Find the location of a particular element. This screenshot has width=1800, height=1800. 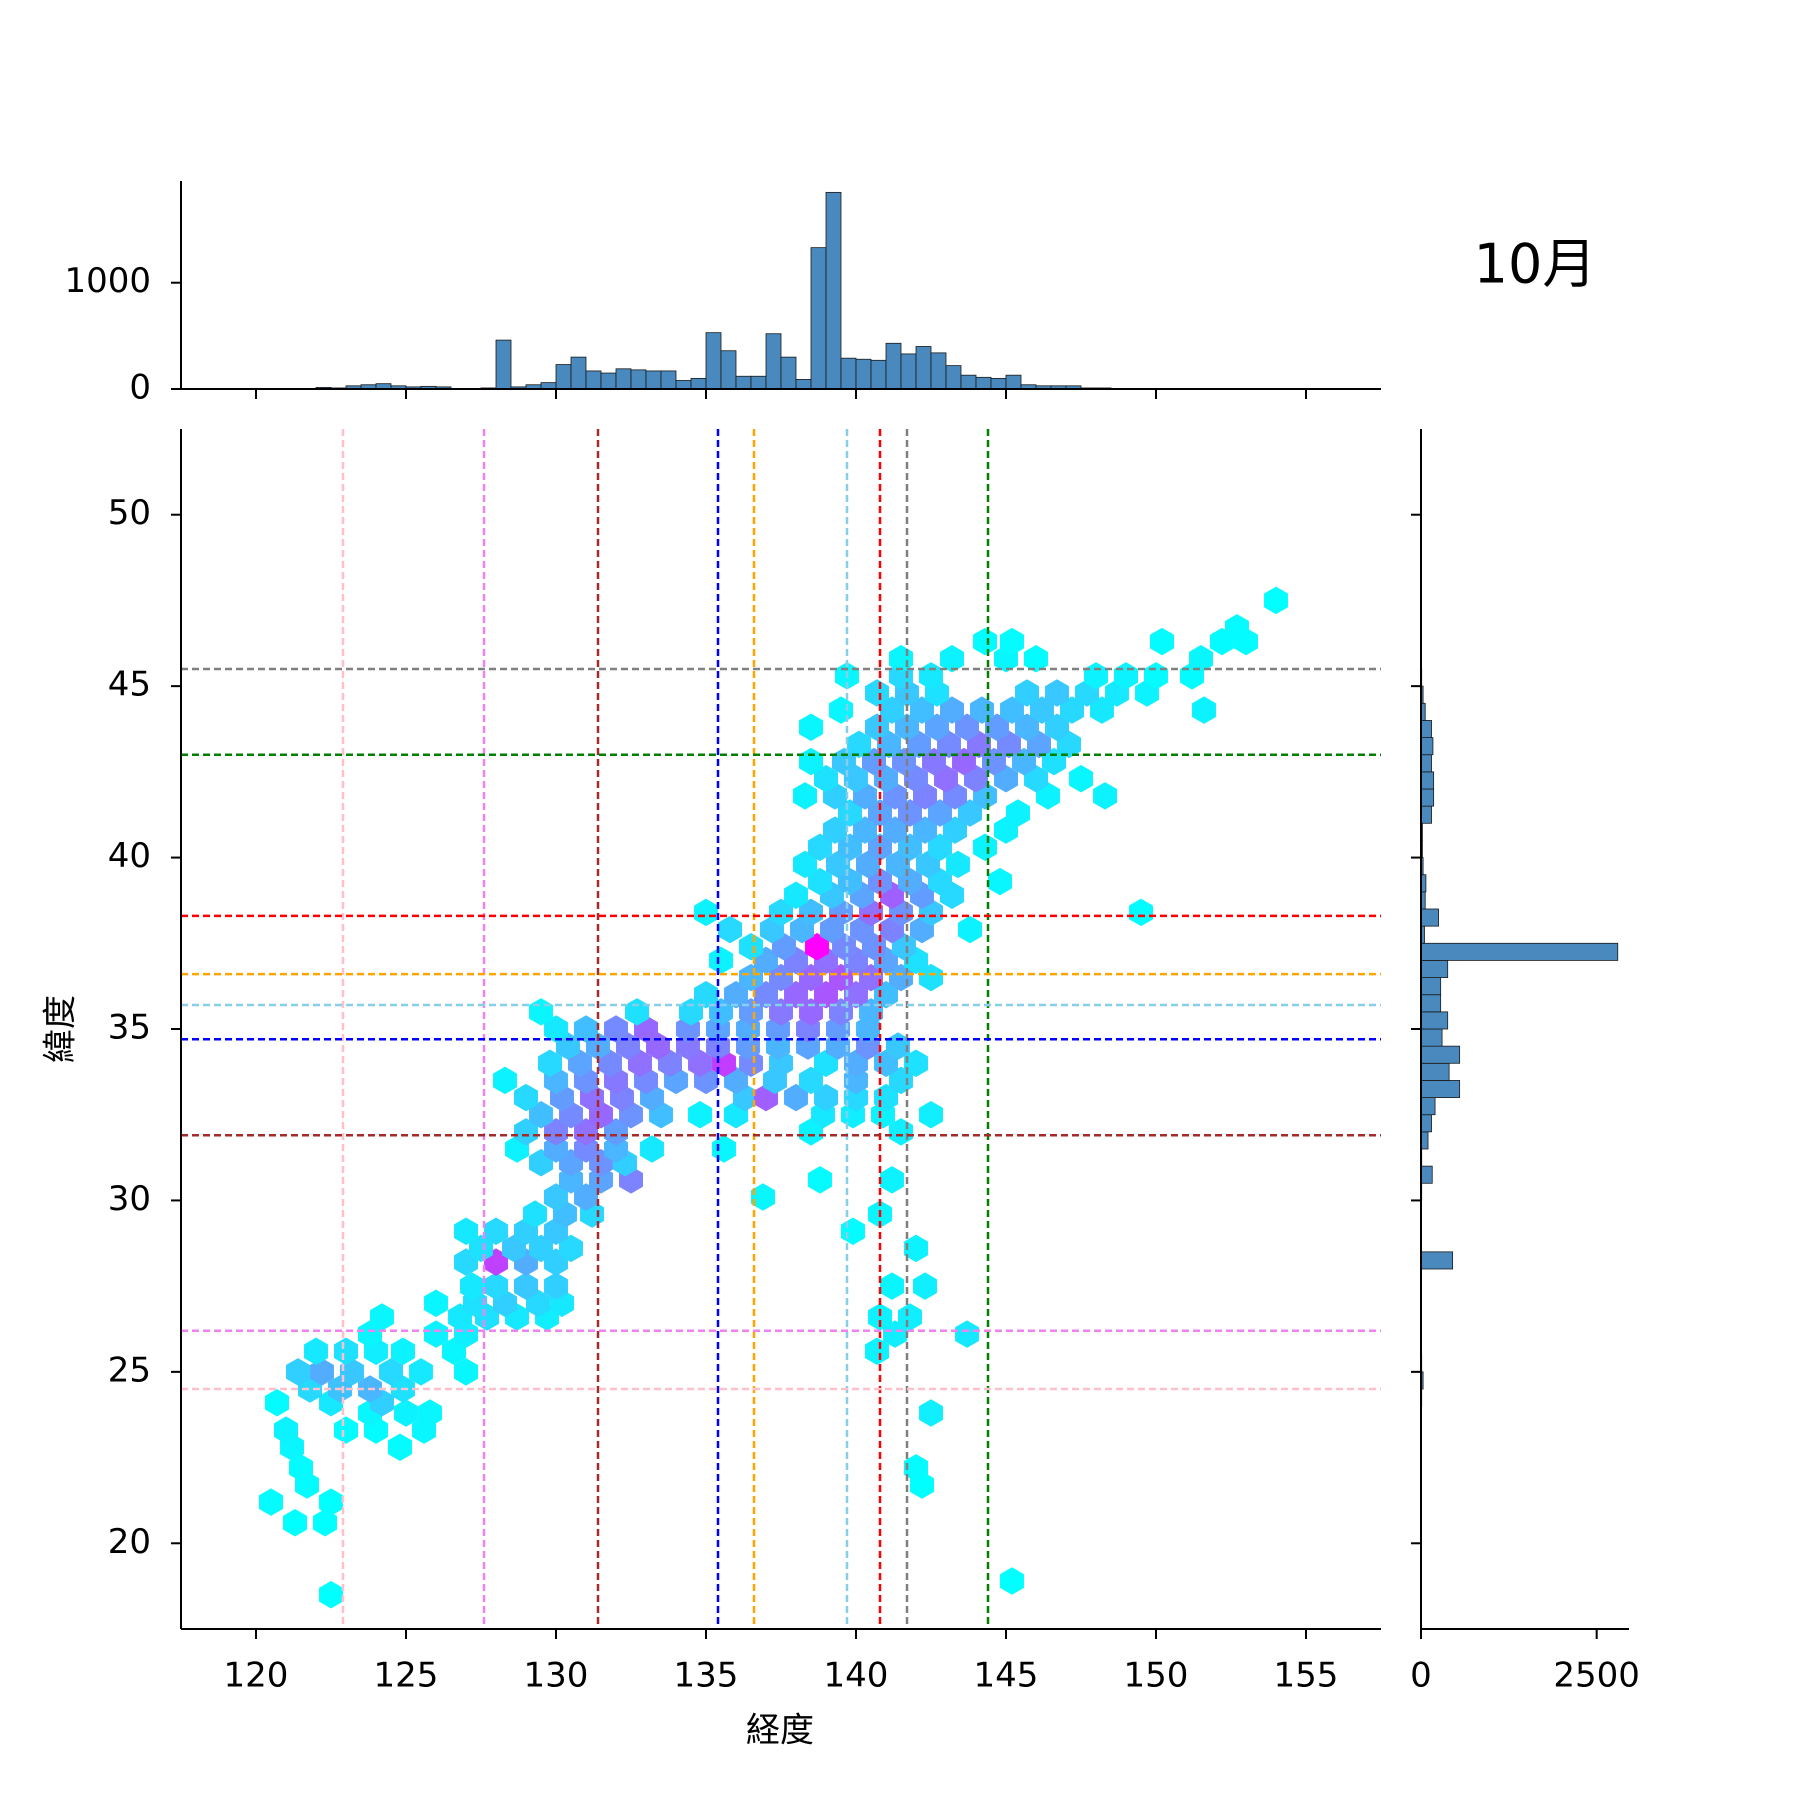

y-tick-label: 35 is located at coordinates (129, 1028).